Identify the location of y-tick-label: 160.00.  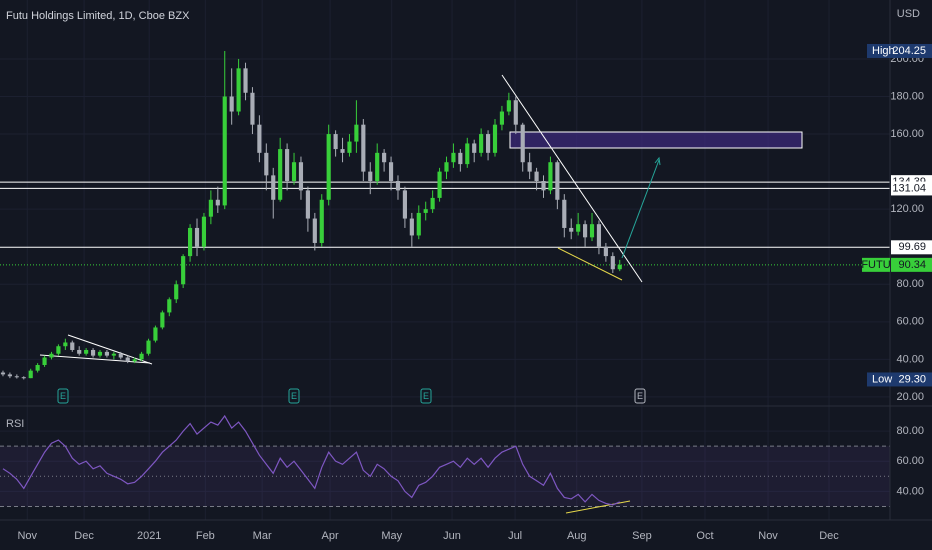
(907, 134).